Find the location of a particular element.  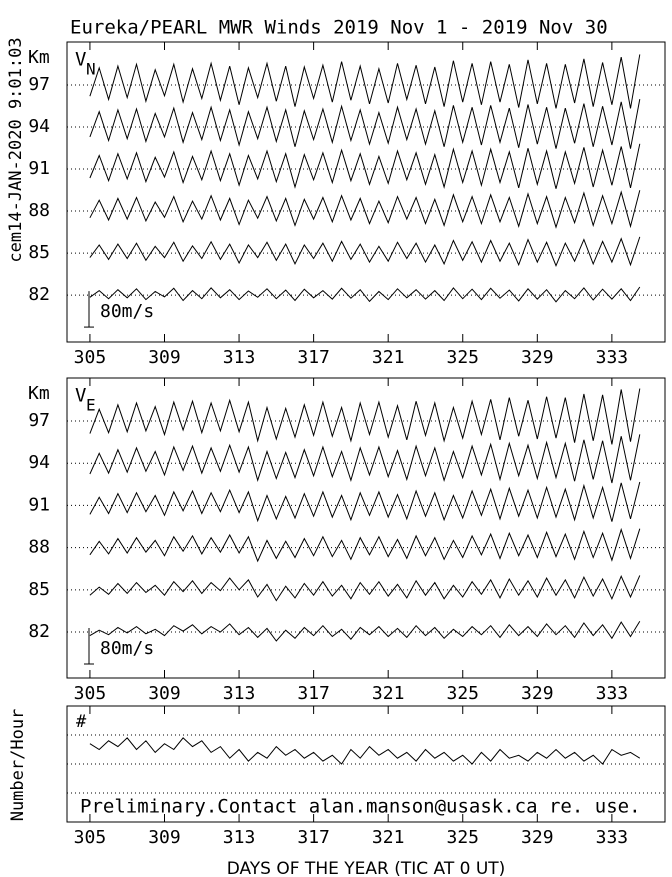

y-label: Number/Hour is located at coordinates (18, 765).